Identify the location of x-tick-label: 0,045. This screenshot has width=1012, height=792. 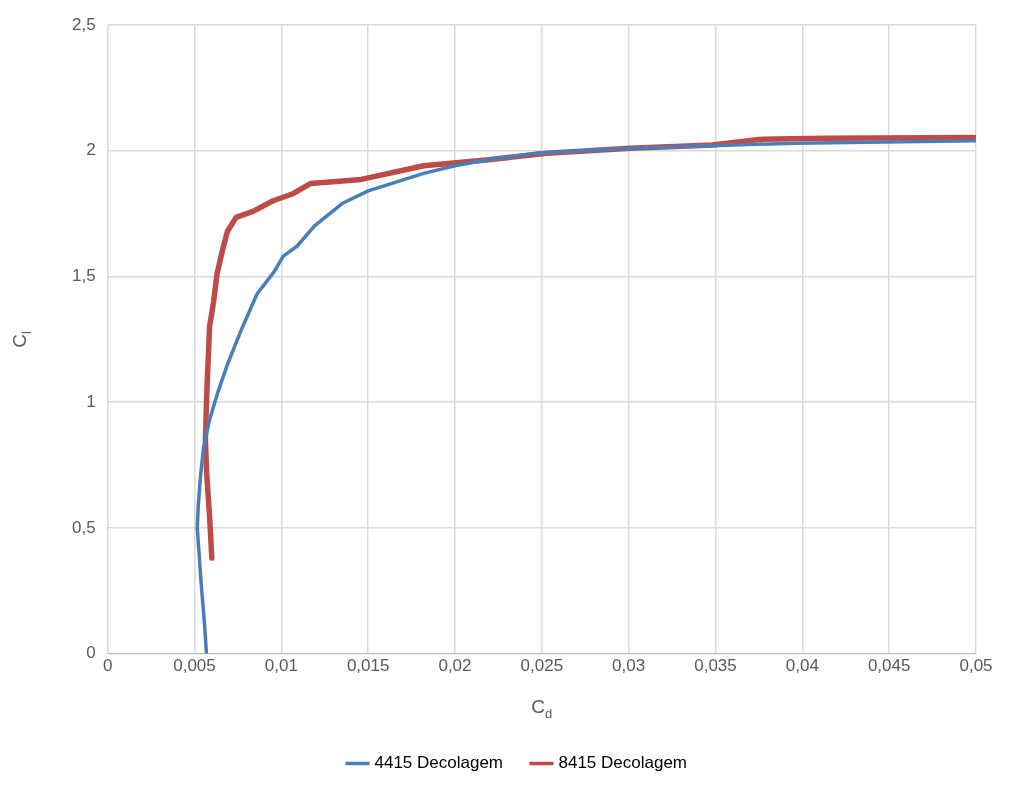
(889, 666).